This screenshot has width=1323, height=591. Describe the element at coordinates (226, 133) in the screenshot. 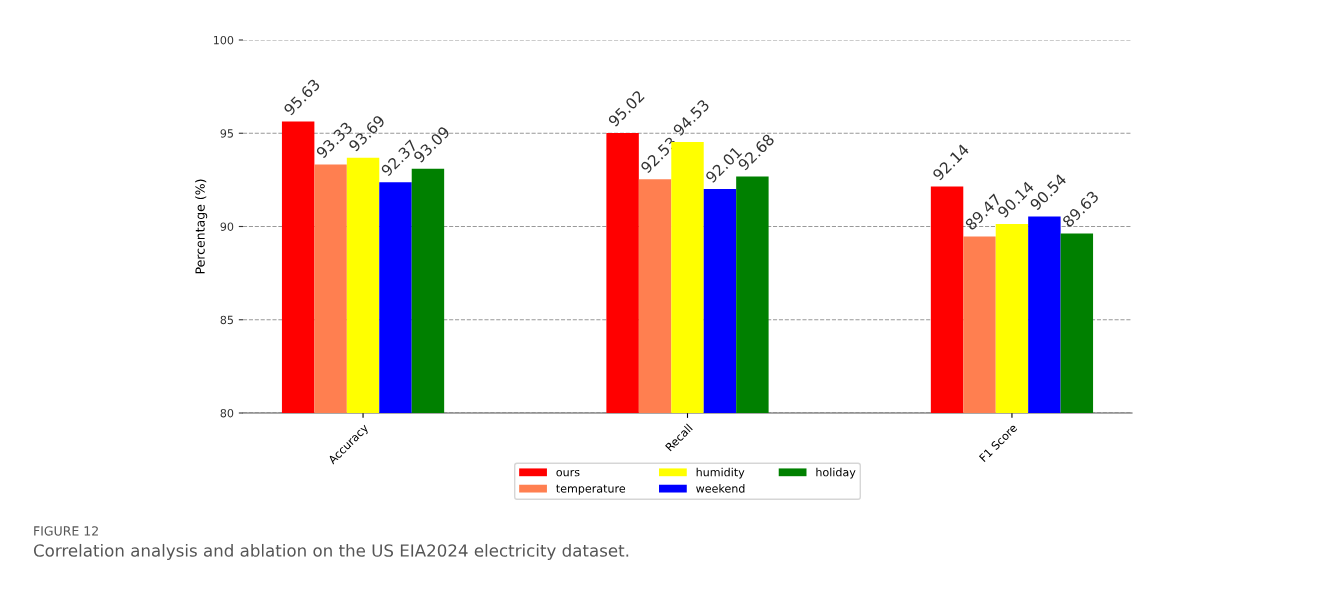

I see `y-tick-label: 95` at that location.